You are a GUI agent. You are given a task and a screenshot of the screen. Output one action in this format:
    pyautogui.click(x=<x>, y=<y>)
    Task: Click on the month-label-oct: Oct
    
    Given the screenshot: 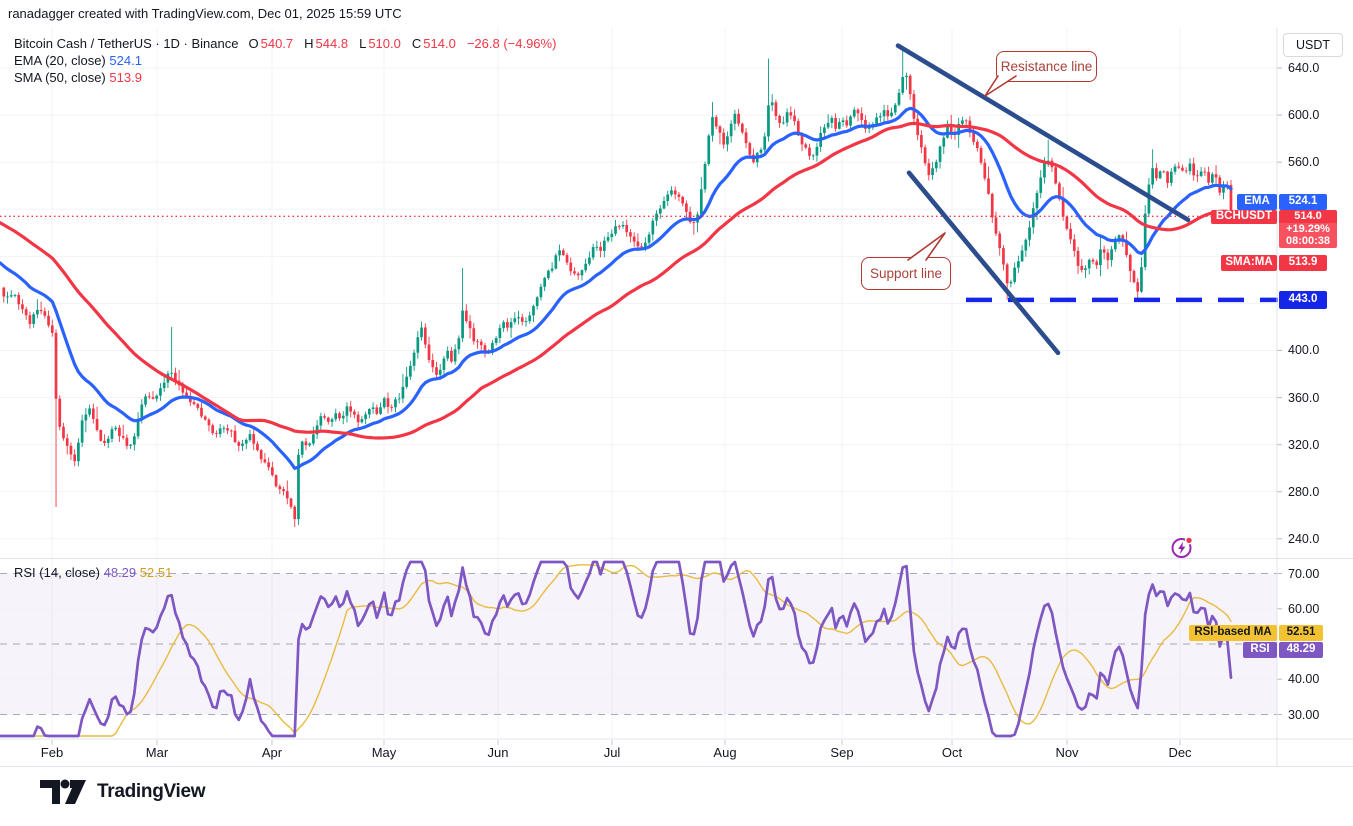 What is the action you would take?
    pyautogui.click(x=952, y=752)
    